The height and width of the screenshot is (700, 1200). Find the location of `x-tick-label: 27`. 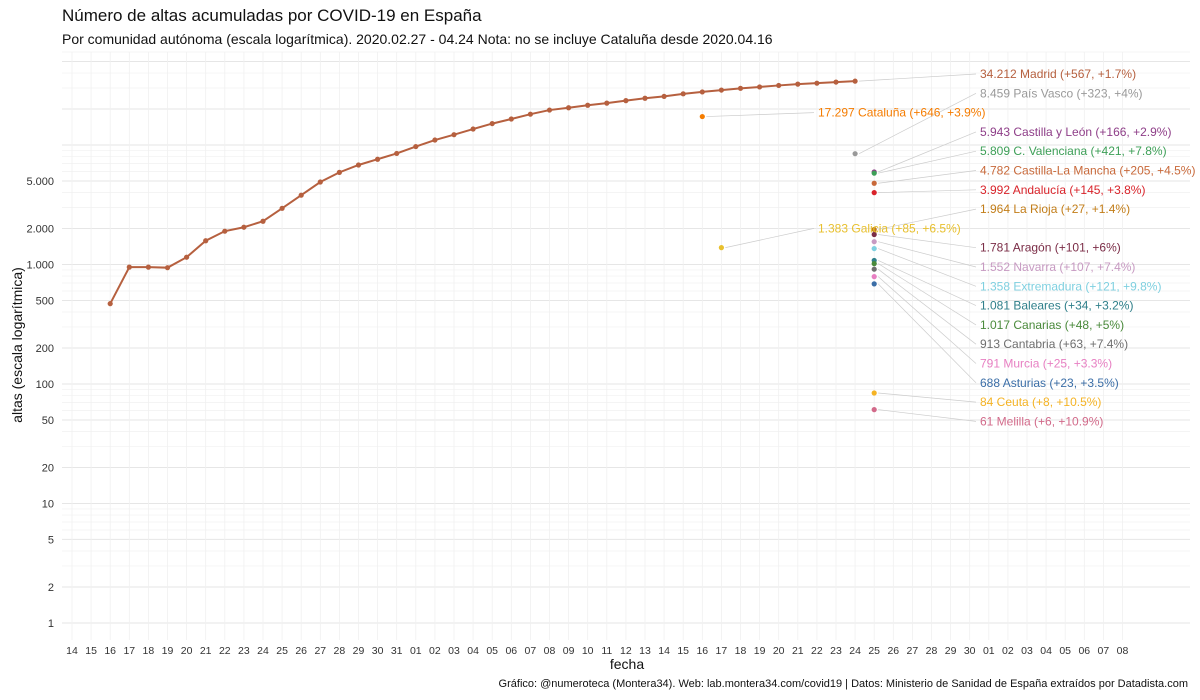

x-tick-label: 27 is located at coordinates (913, 651).